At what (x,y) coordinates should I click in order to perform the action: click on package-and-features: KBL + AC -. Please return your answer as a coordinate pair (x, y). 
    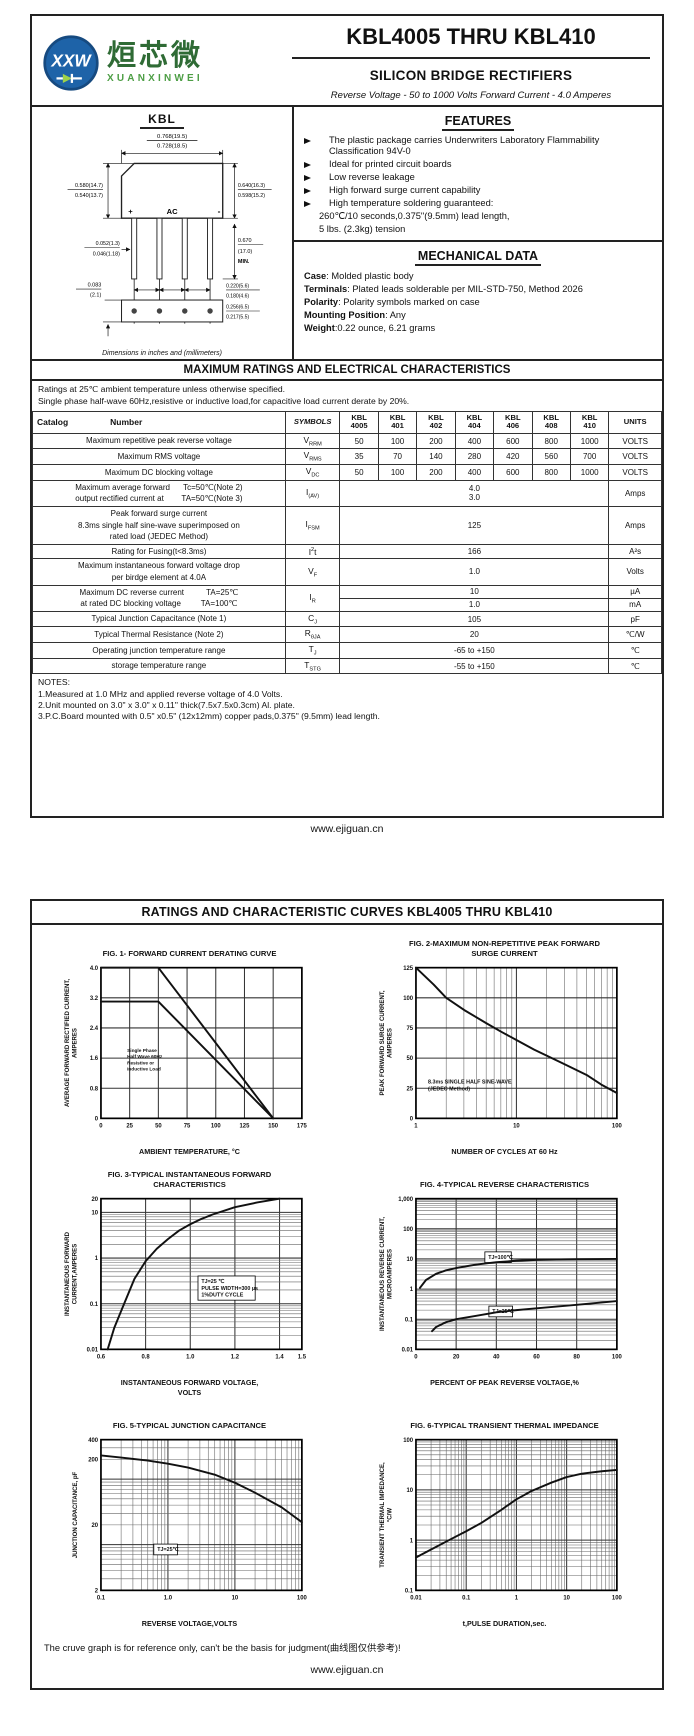
    Looking at the image, I should click on (347, 234).